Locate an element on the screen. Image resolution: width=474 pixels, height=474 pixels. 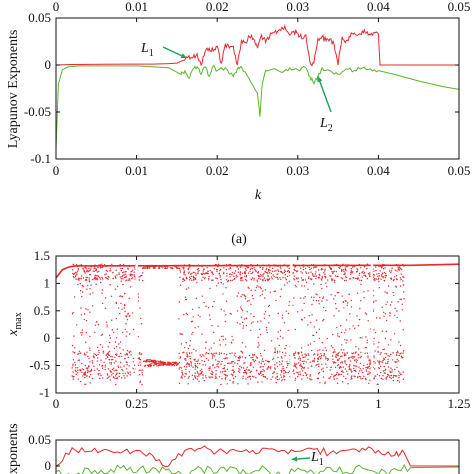
panel-a-annotation-l1-sub: 1 is located at coordinates (151, 53).